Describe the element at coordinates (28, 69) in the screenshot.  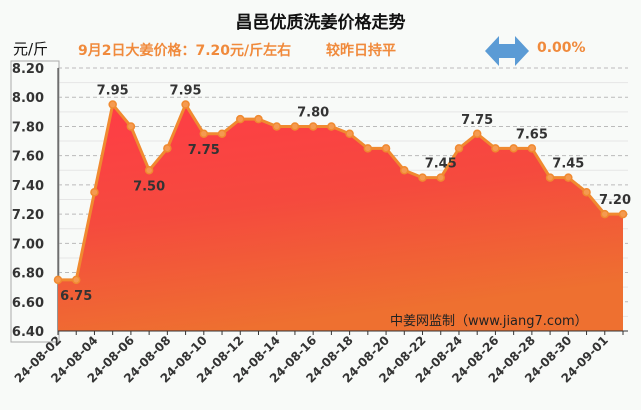
I see `y-tick-label: 8.20` at that location.